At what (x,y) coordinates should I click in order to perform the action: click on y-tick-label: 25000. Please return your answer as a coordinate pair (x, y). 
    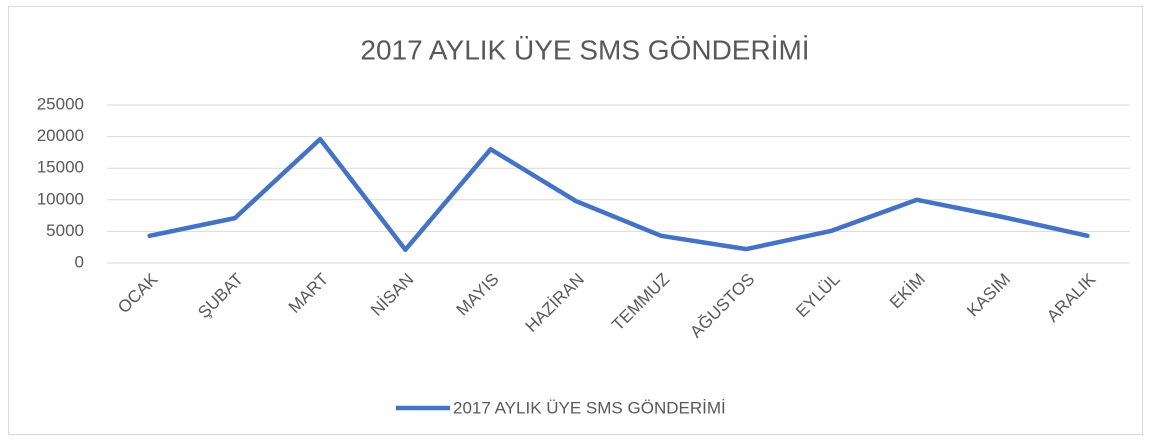
    Looking at the image, I should click on (60, 103).